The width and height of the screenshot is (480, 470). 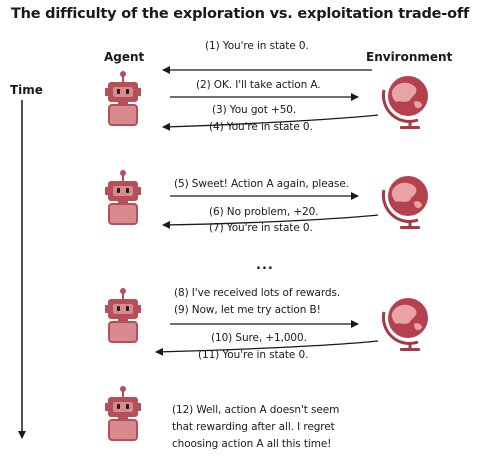 I want to click on message-3: (3) You got +50., so click(x=254, y=110).